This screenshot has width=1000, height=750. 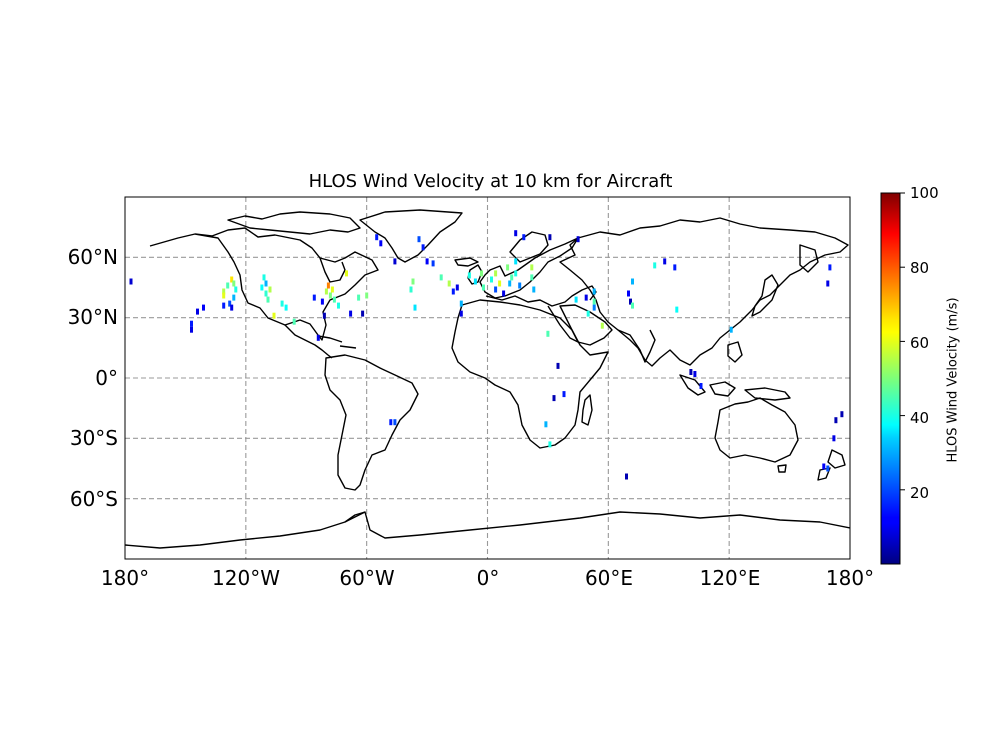 What do you see at coordinates (264, 284) in the screenshot?
I see `coast-north-america` at bounding box center [264, 284].